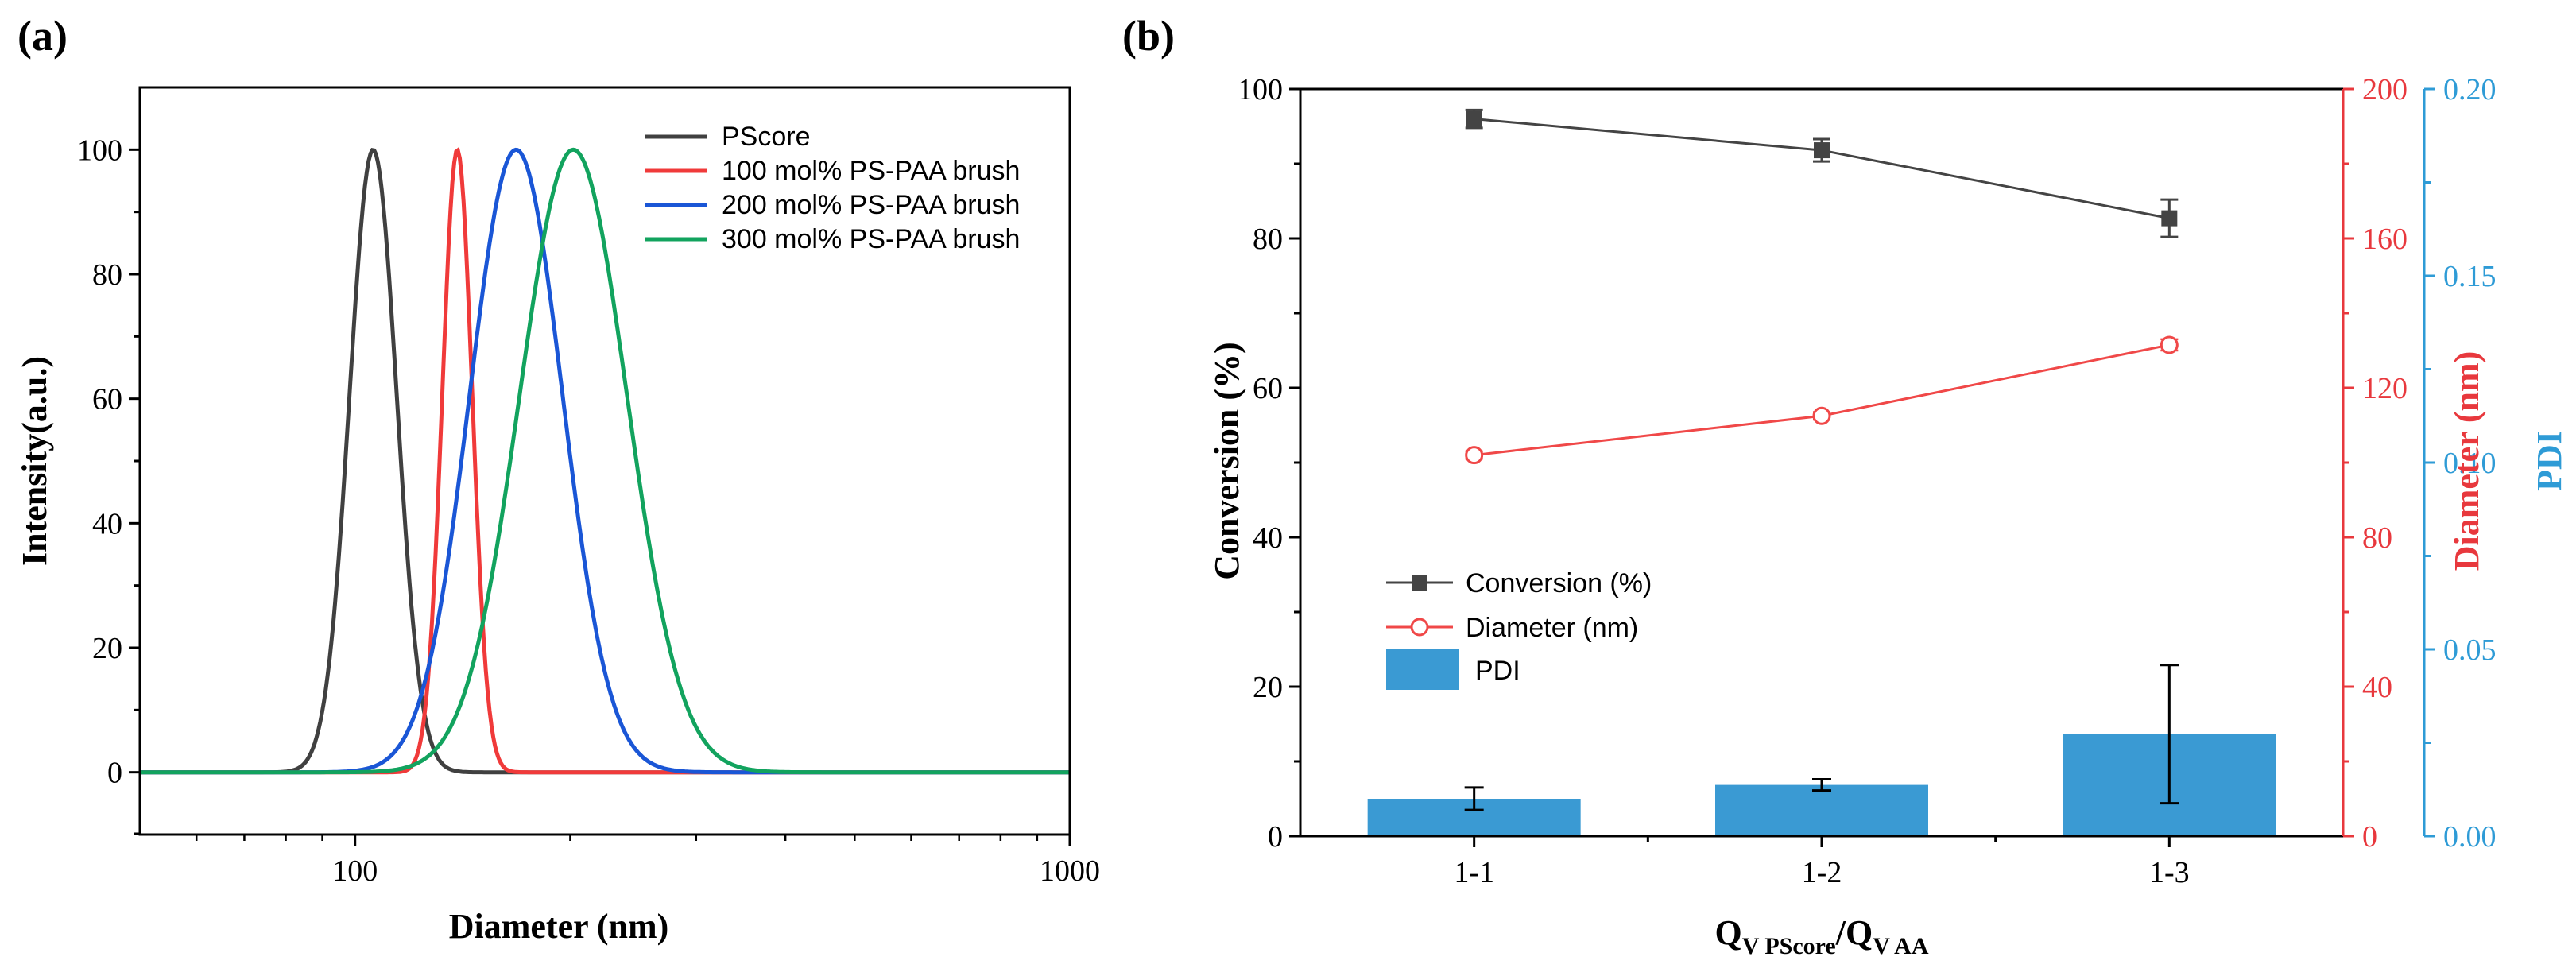 The width and height of the screenshot is (2576, 976). Describe the element at coordinates (108, 484) in the screenshot. I see `panel-a-y-ticks: 0 20 40 60 80 100` at that location.